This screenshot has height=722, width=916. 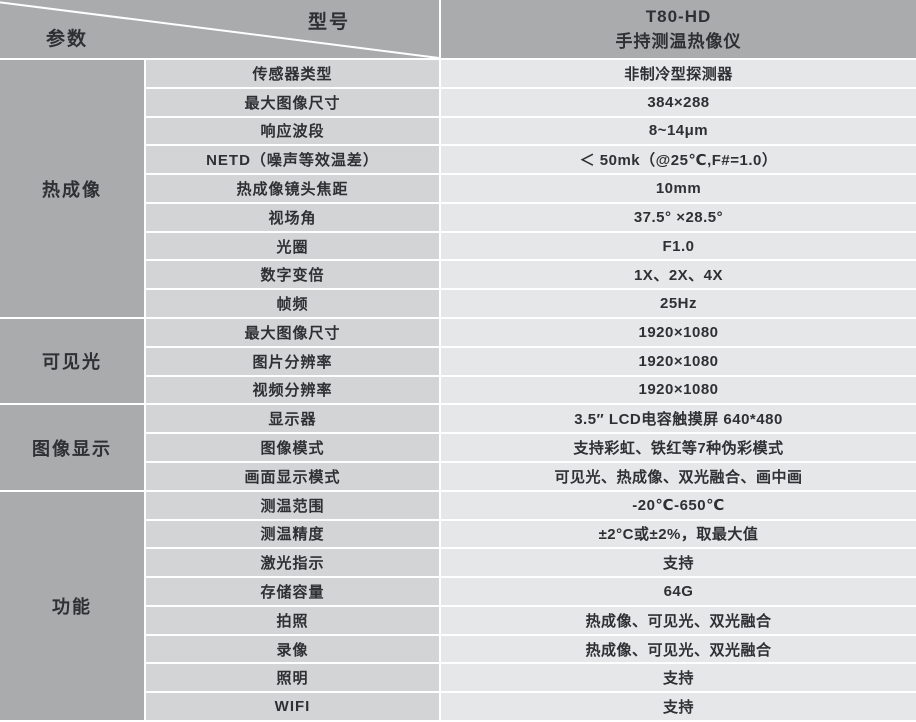 I want to click on table-row: 图像模式 支持彩虹、铁红等7种伪彩模式, so click(x=458, y=448).